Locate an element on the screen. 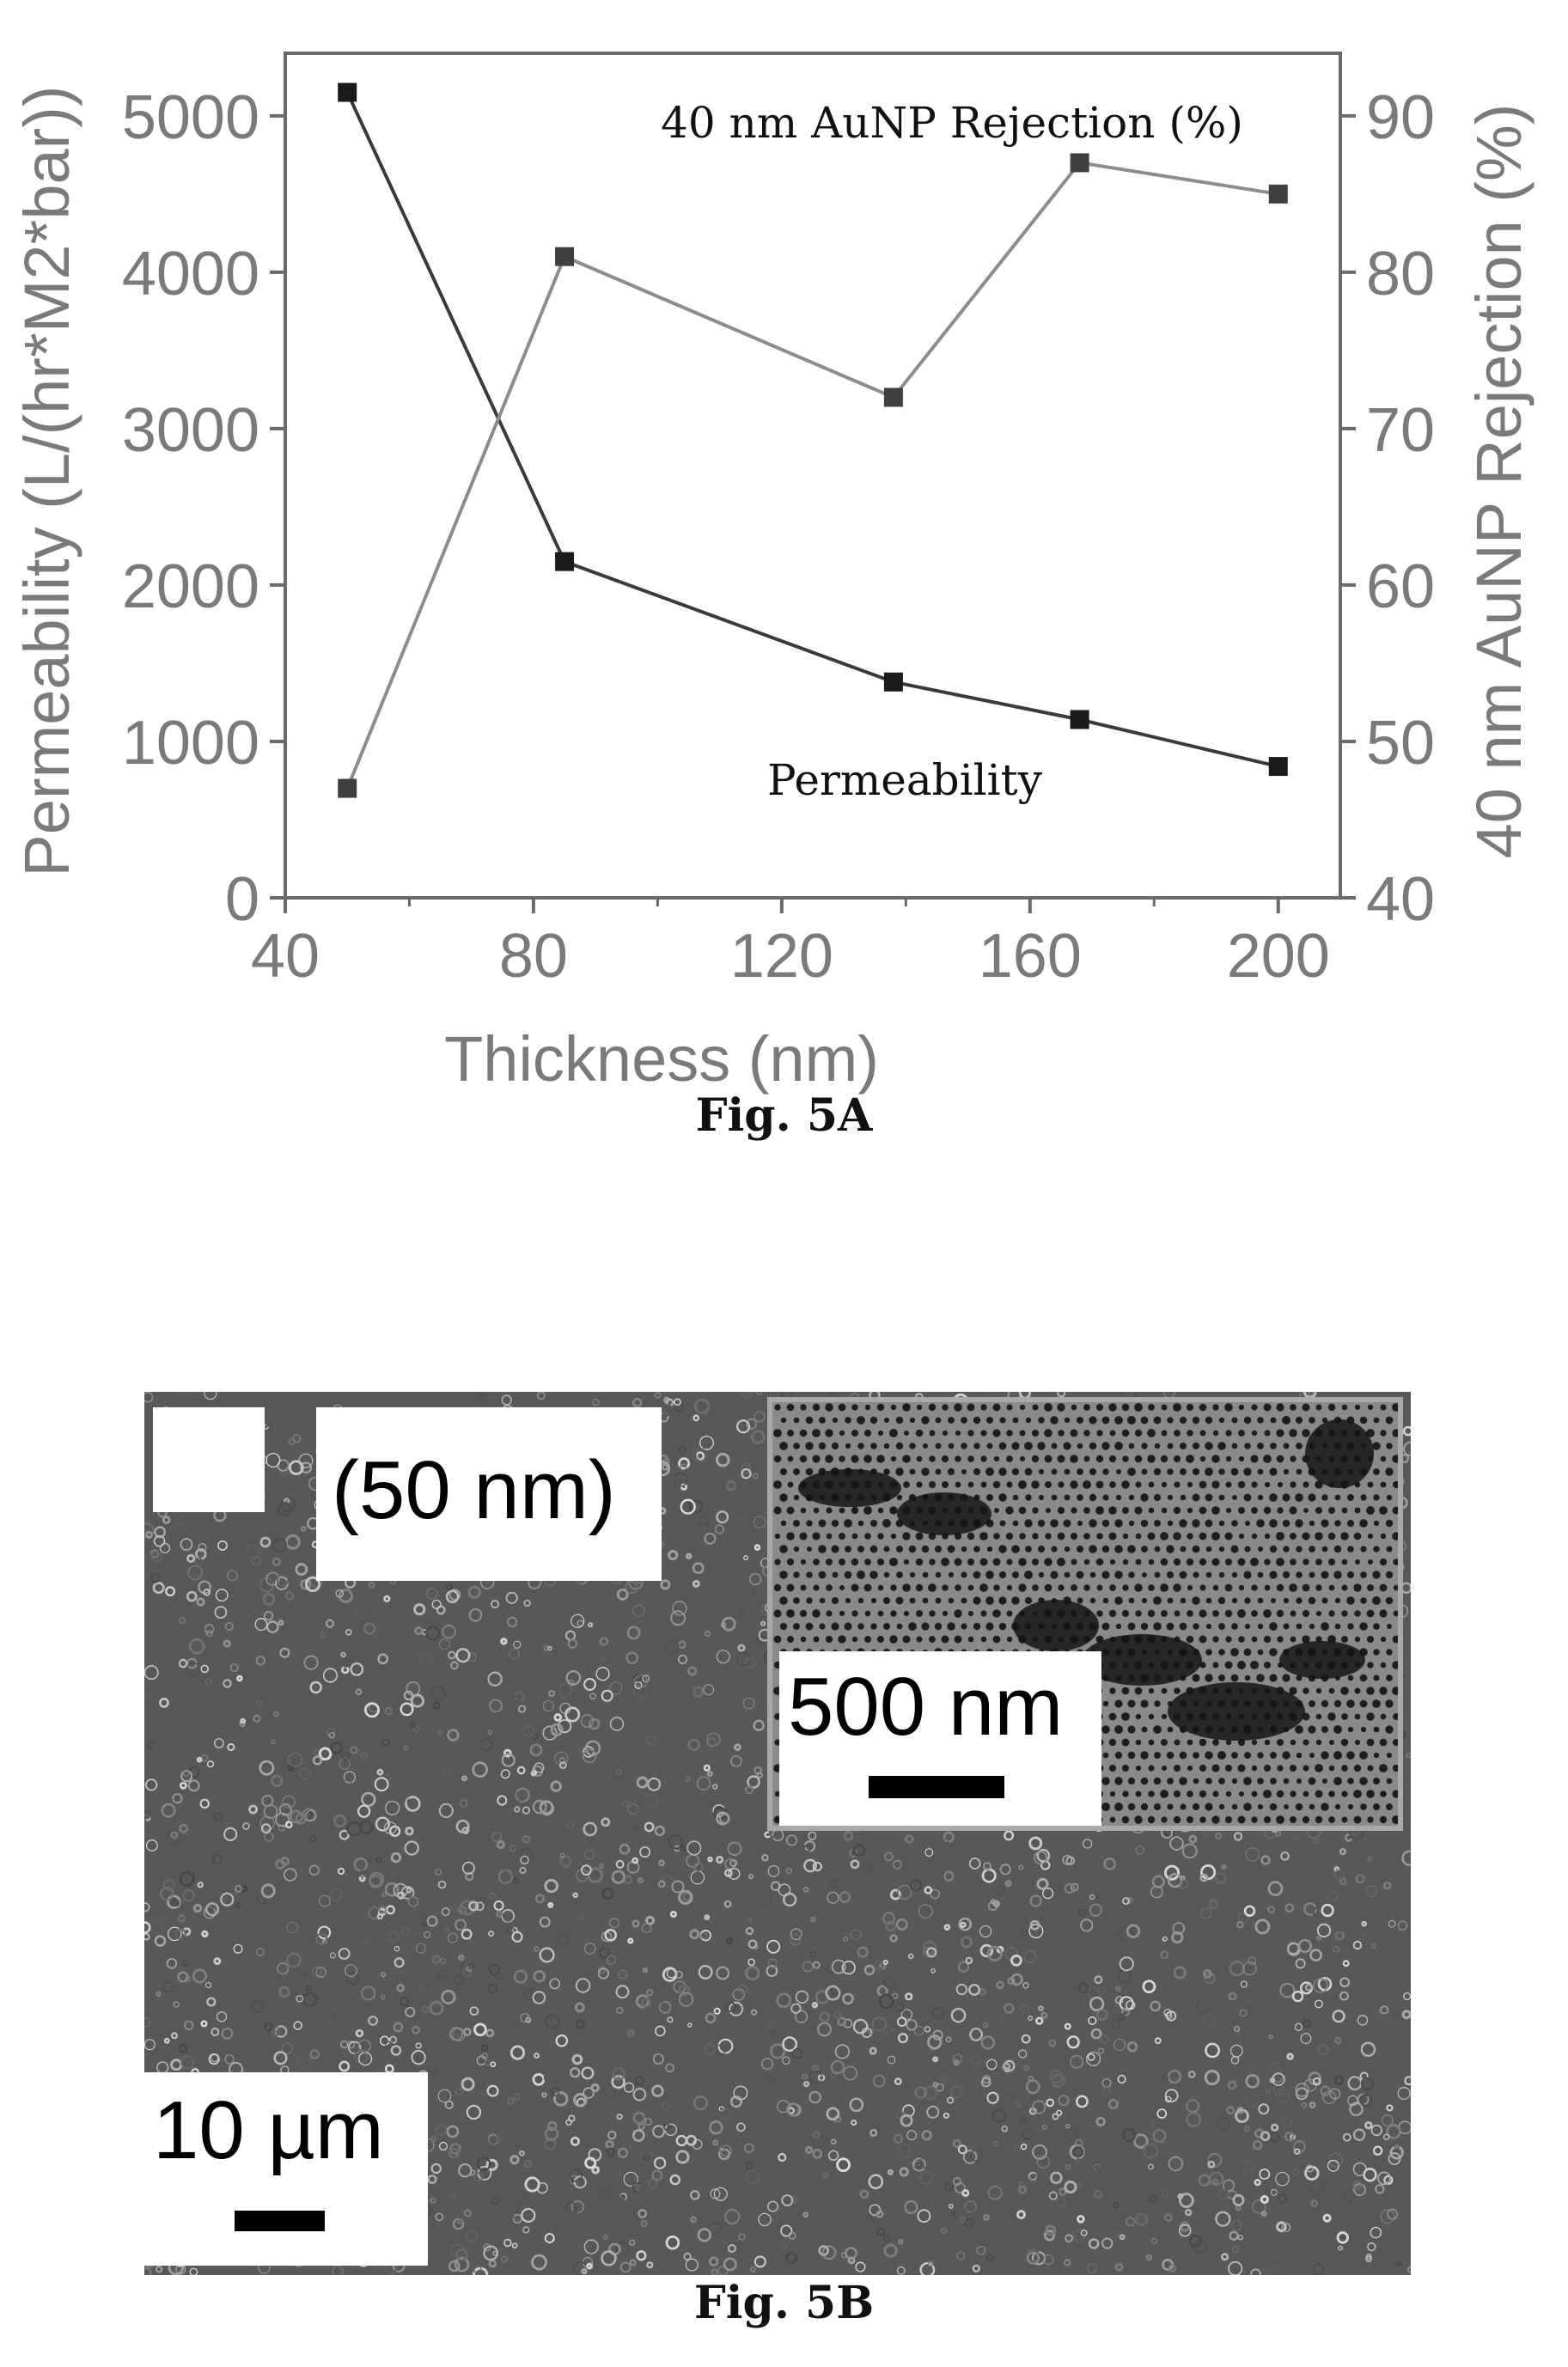  main-scale-bar is located at coordinates (280, 2221).